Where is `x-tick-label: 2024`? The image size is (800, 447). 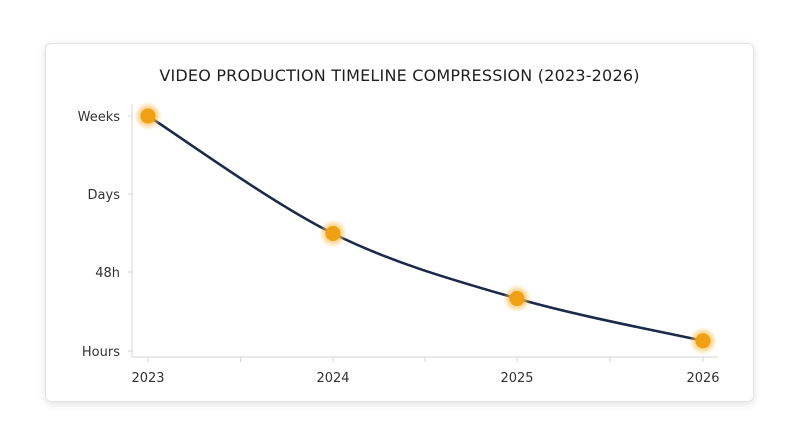
x-tick-label: 2024 is located at coordinates (332, 378).